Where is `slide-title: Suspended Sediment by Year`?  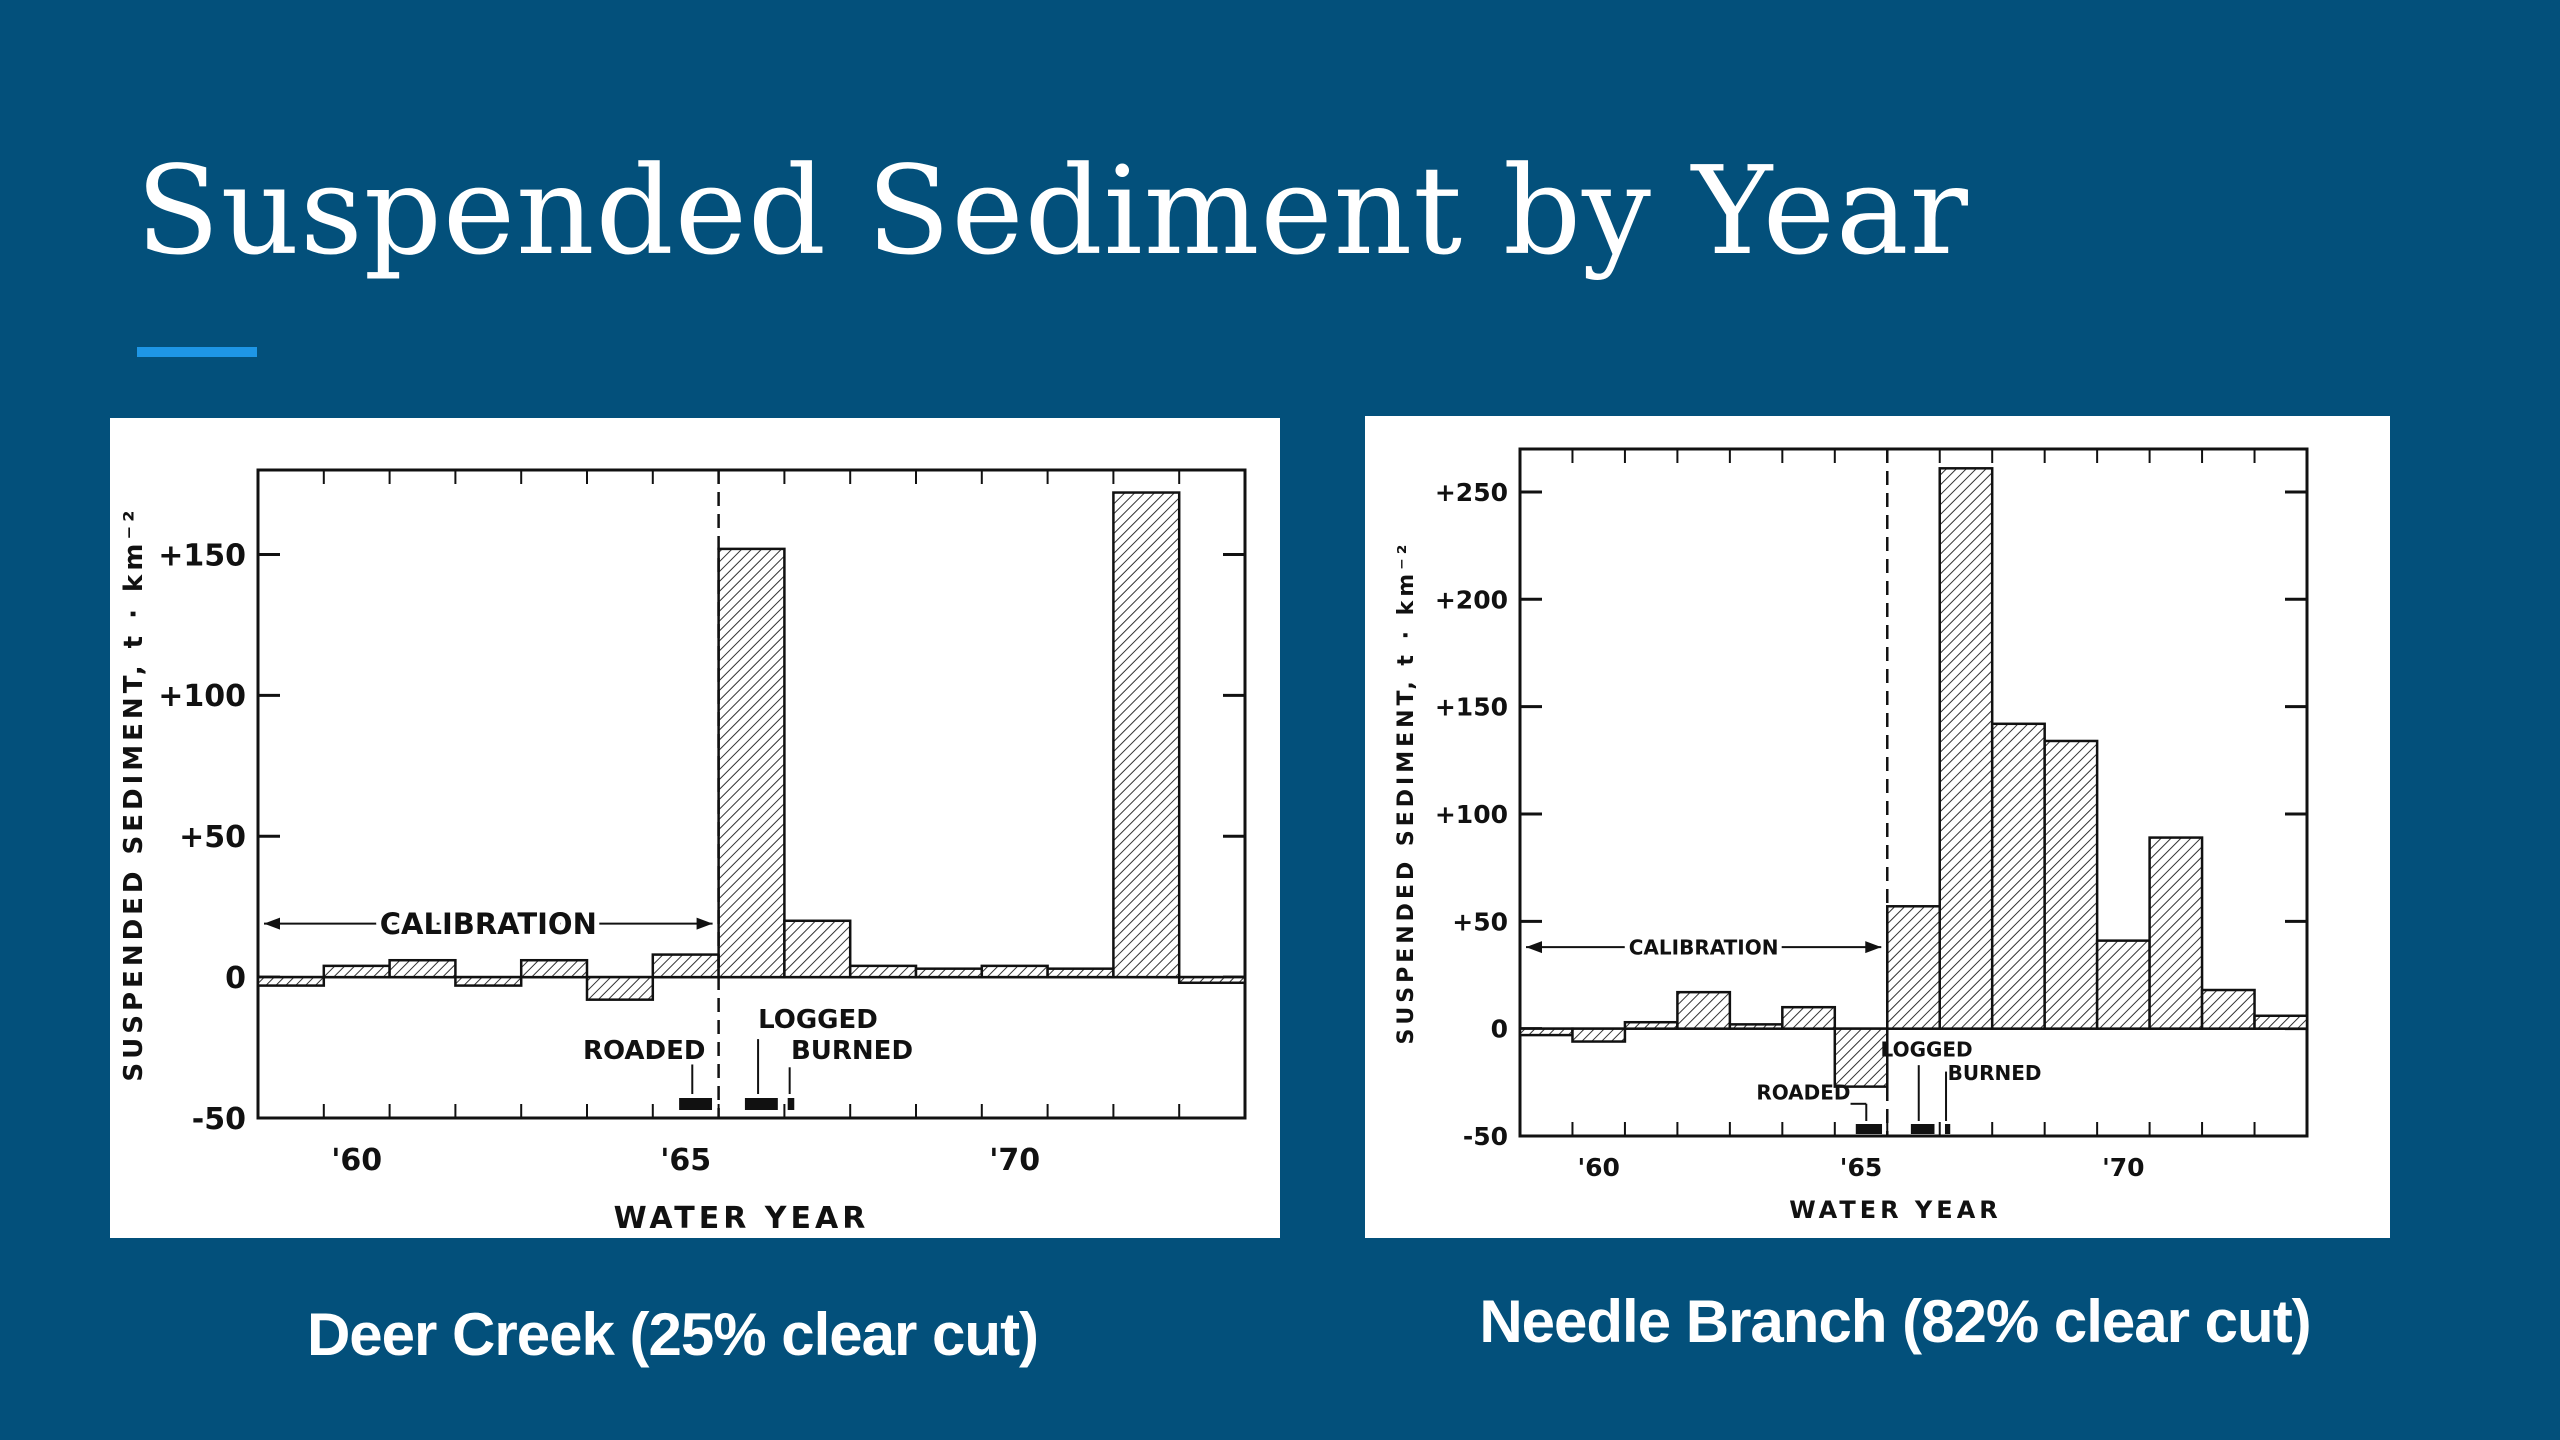
slide-title: Suspended Sediment by Year is located at coordinates (1052, 211).